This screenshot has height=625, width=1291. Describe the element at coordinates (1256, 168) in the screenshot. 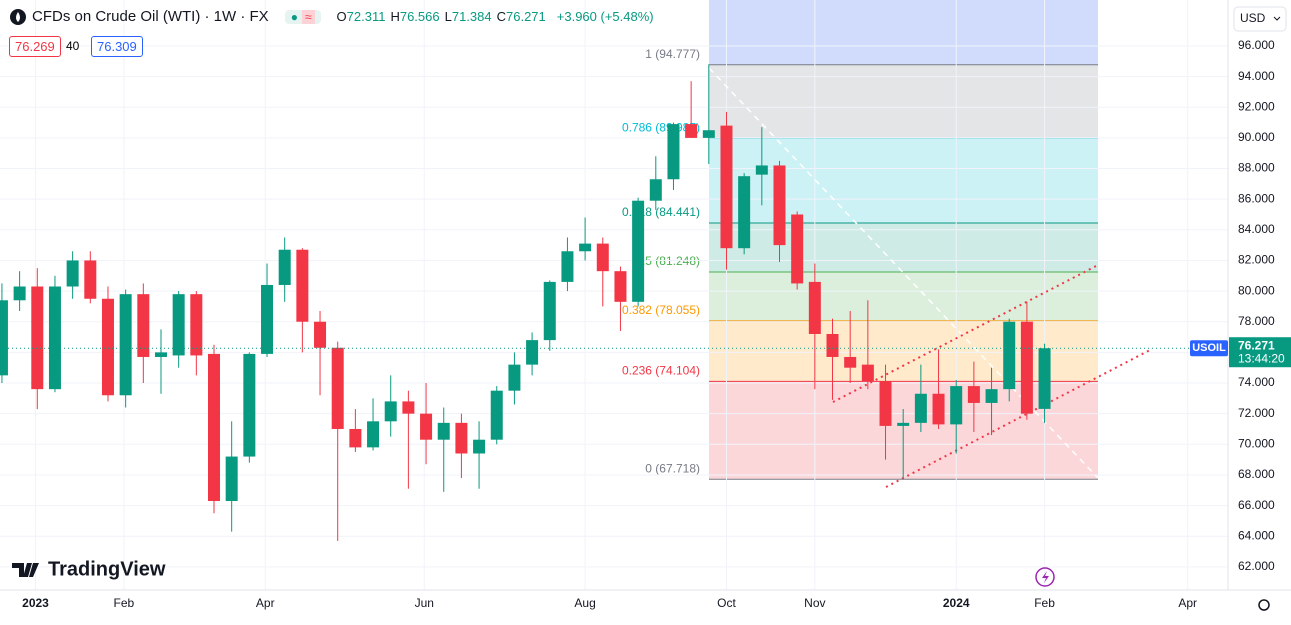

I see `y-tick-label: 88.000` at that location.